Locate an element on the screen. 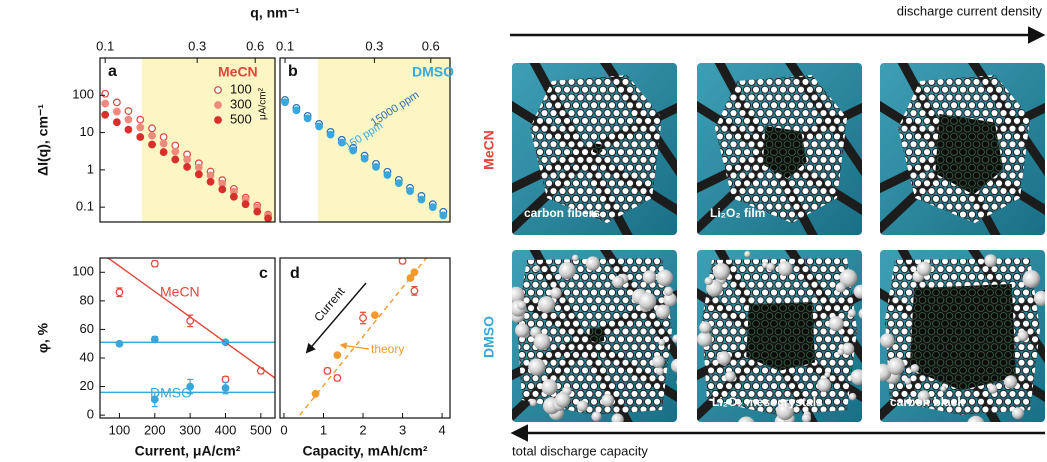 The image size is (1047, 462). frame is located at coordinates (187, 140).